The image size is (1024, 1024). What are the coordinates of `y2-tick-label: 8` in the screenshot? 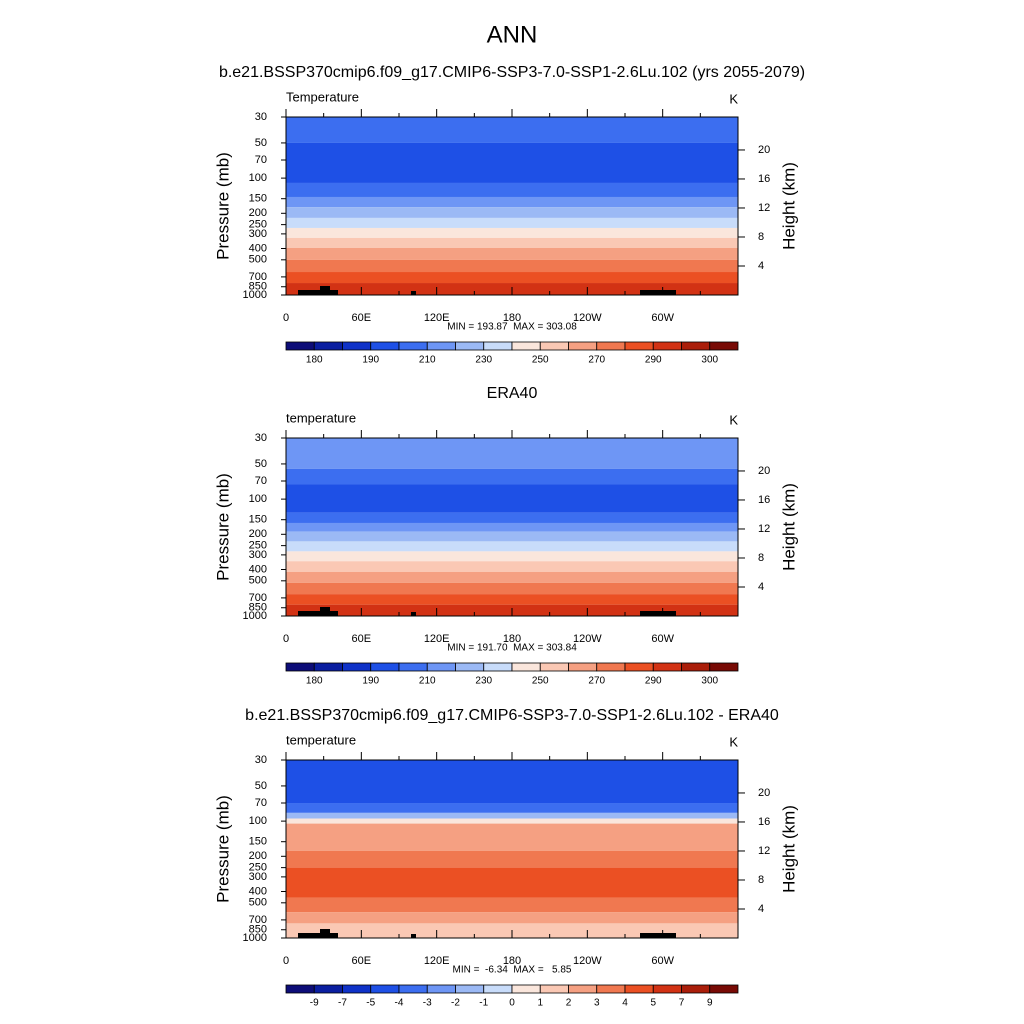 It's located at (761, 558).